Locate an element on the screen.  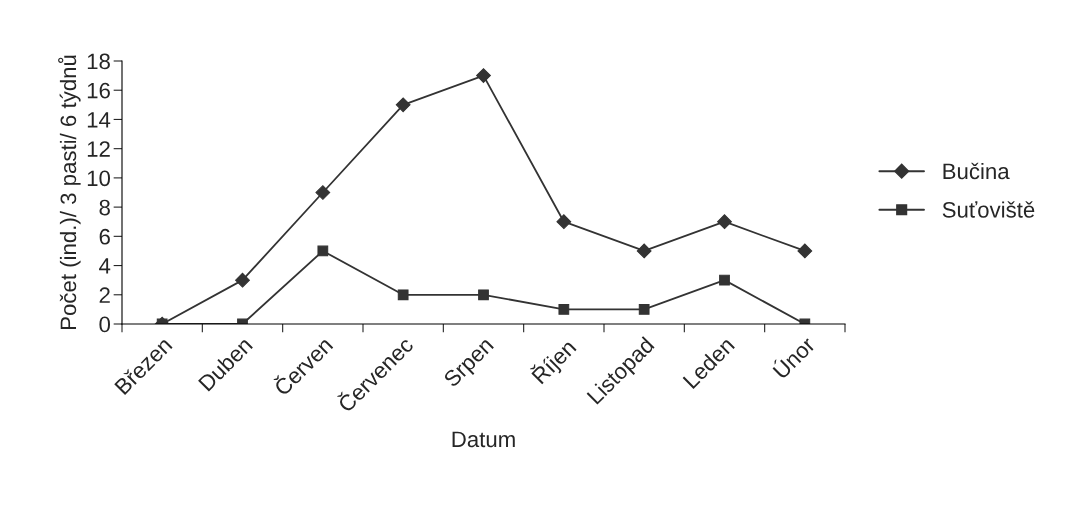
y-tick-label: 12 is located at coordinates (98, 149).